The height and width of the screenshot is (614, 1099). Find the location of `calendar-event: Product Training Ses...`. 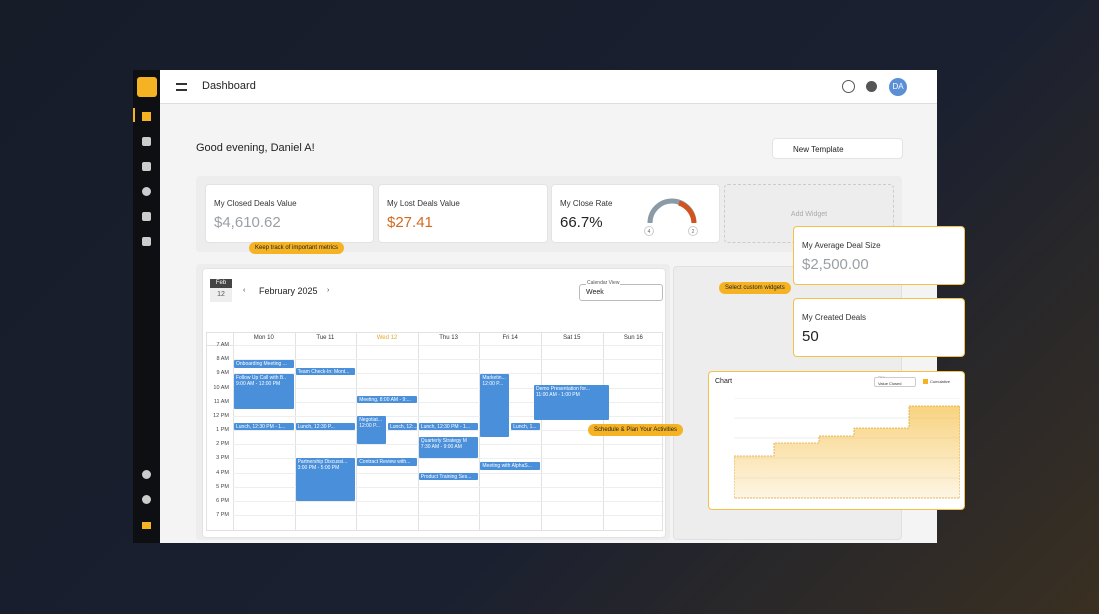

calendar-event: Product Training Ses... is located at coordinates (448, 476).